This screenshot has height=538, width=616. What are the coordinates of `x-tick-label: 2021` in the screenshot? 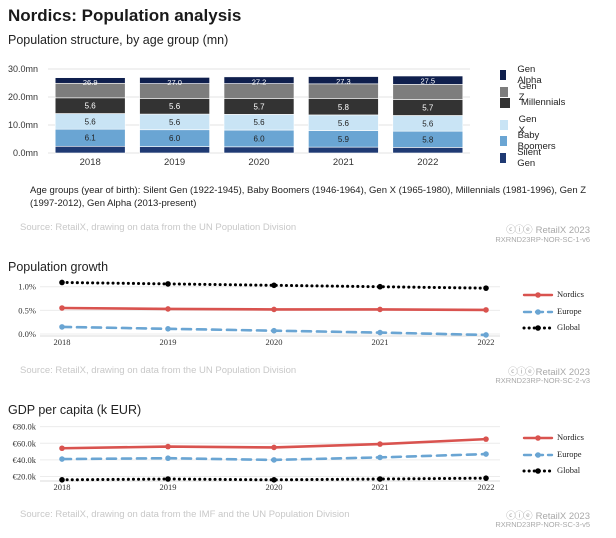 It's located at (380, 487).